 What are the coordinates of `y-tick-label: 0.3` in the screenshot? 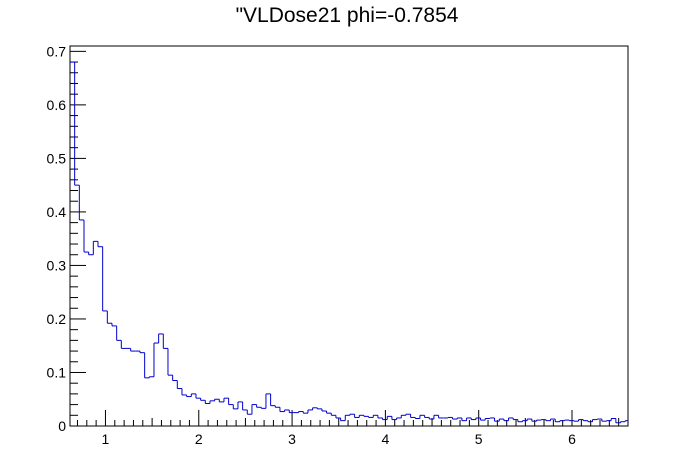 It's located at (57, 265).